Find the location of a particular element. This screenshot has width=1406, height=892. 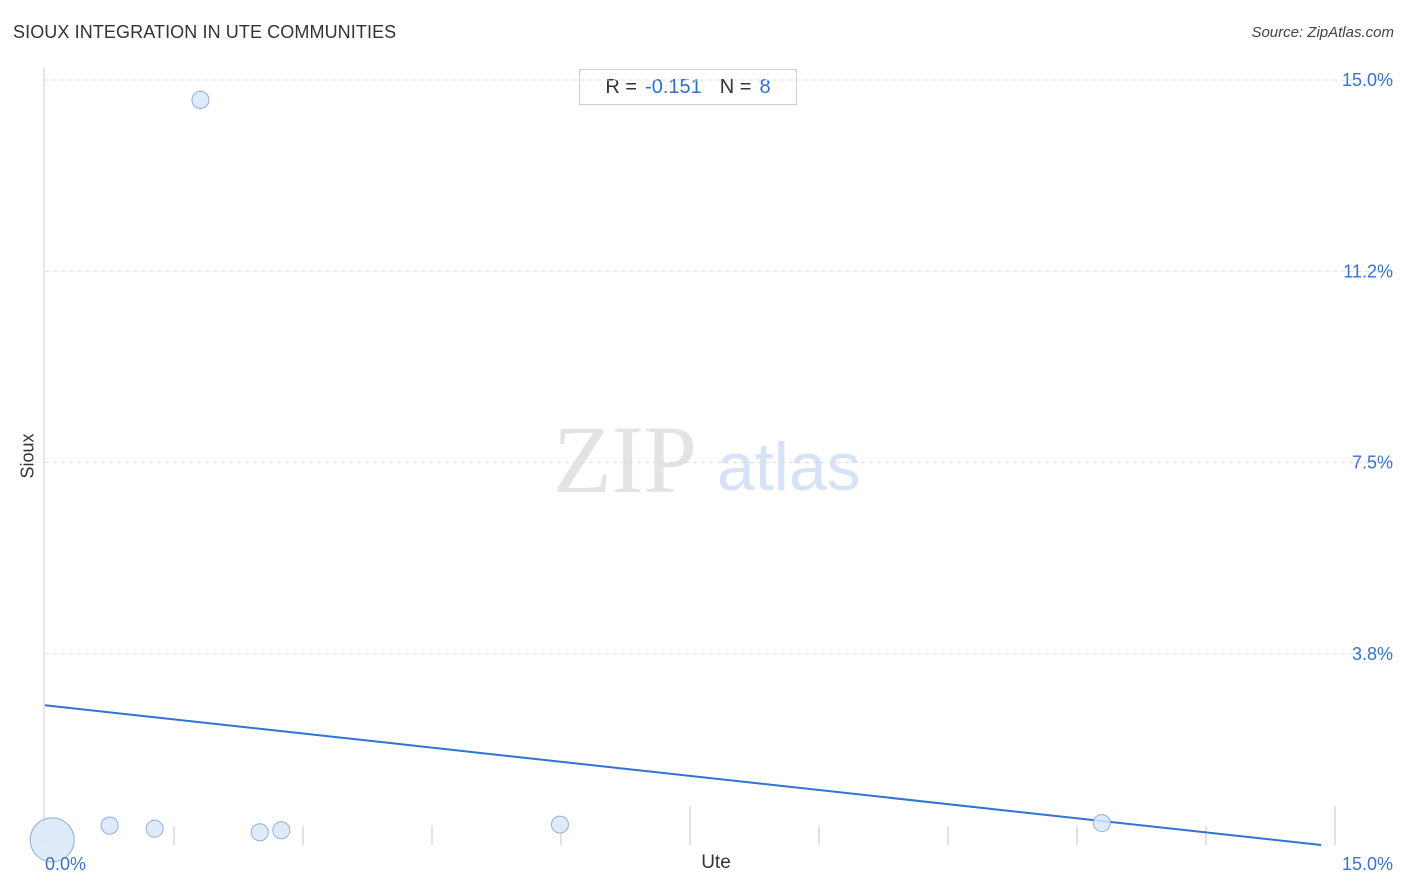

source-label: Source: ZipAtlas.com is located at coordinates (1322, 32).